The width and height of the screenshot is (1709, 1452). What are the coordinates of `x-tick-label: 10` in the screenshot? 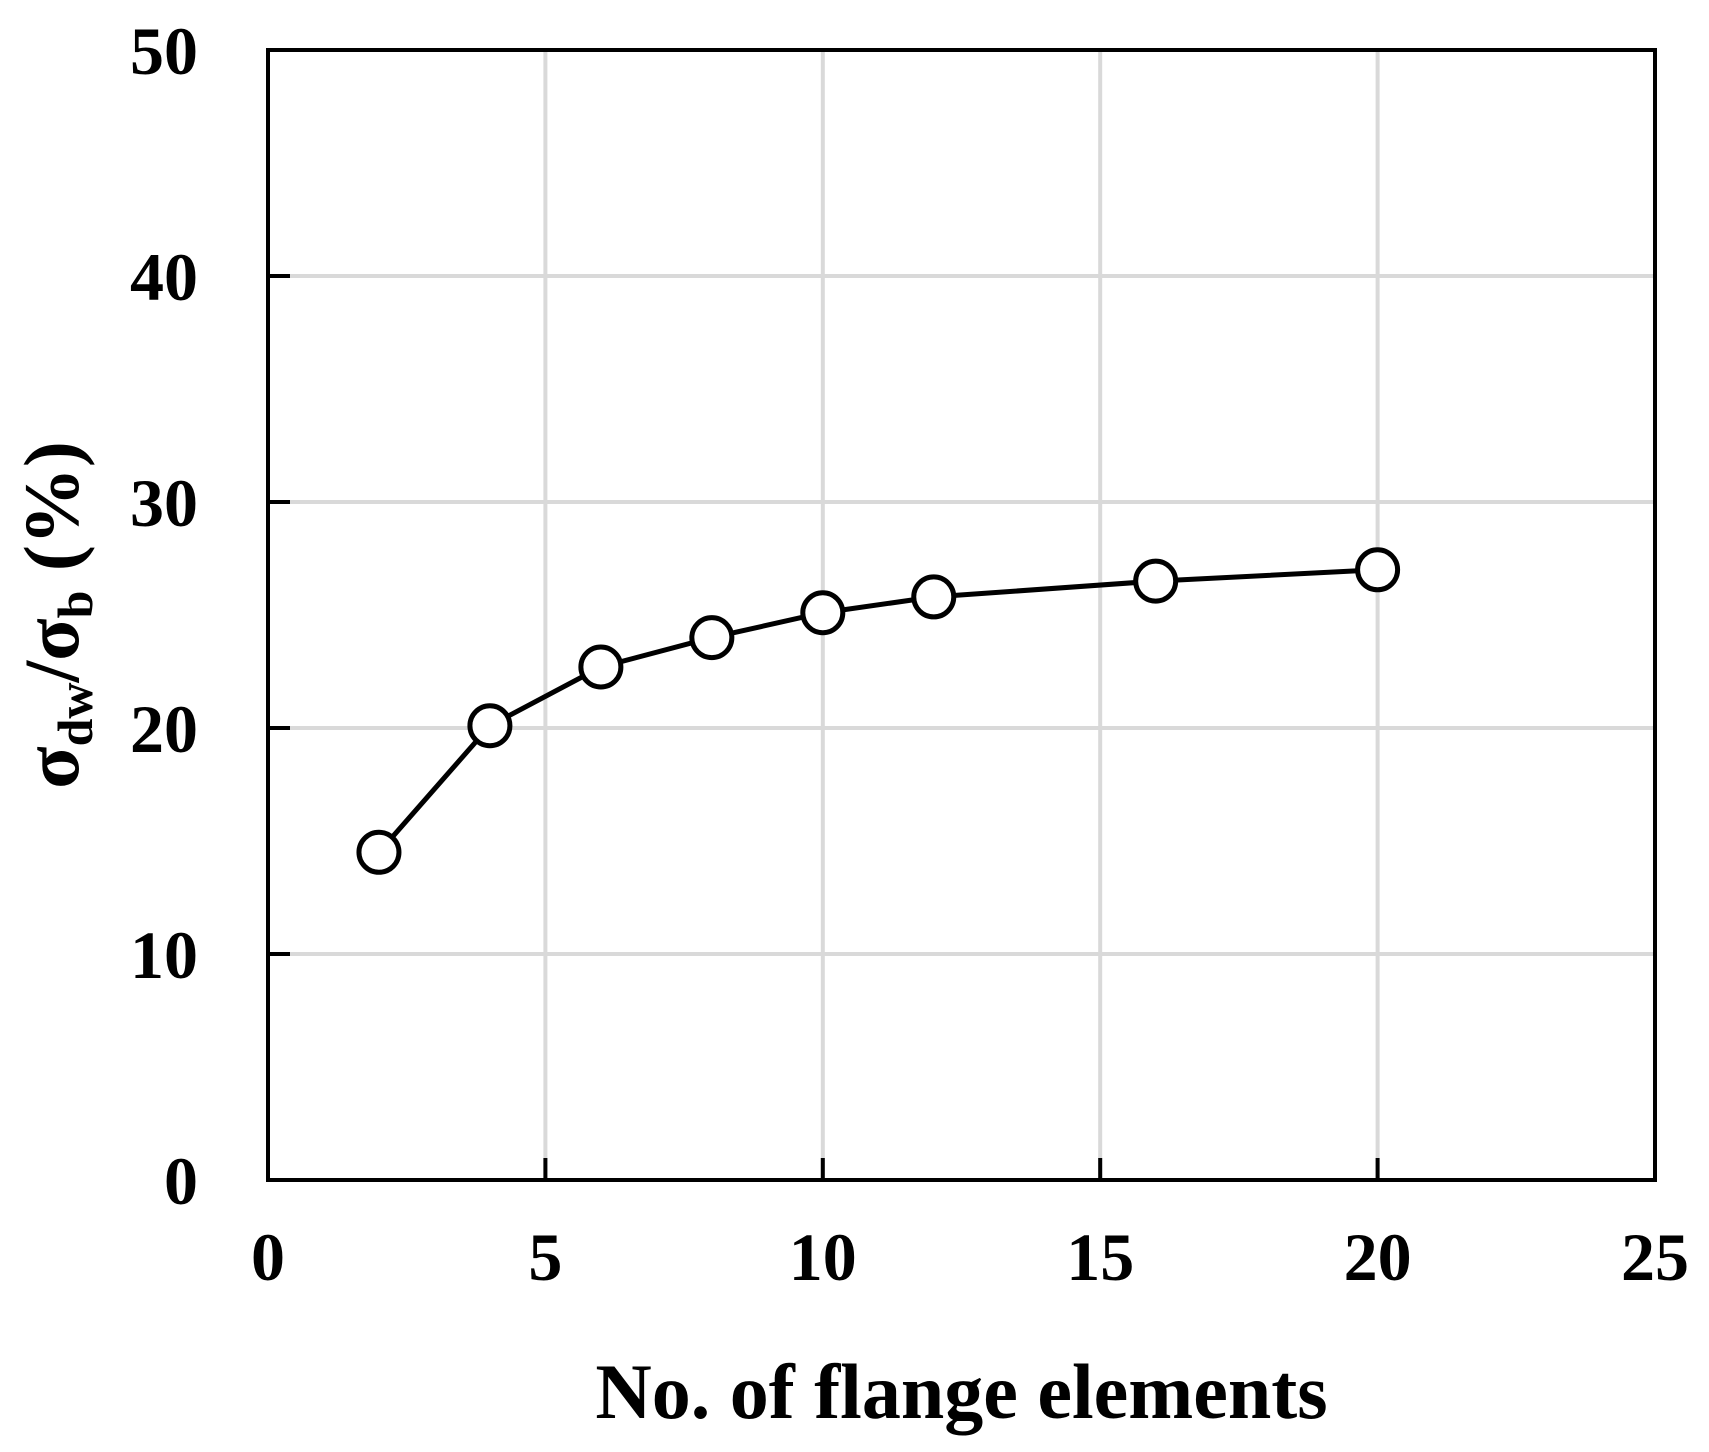 It's located at (823, 1257).